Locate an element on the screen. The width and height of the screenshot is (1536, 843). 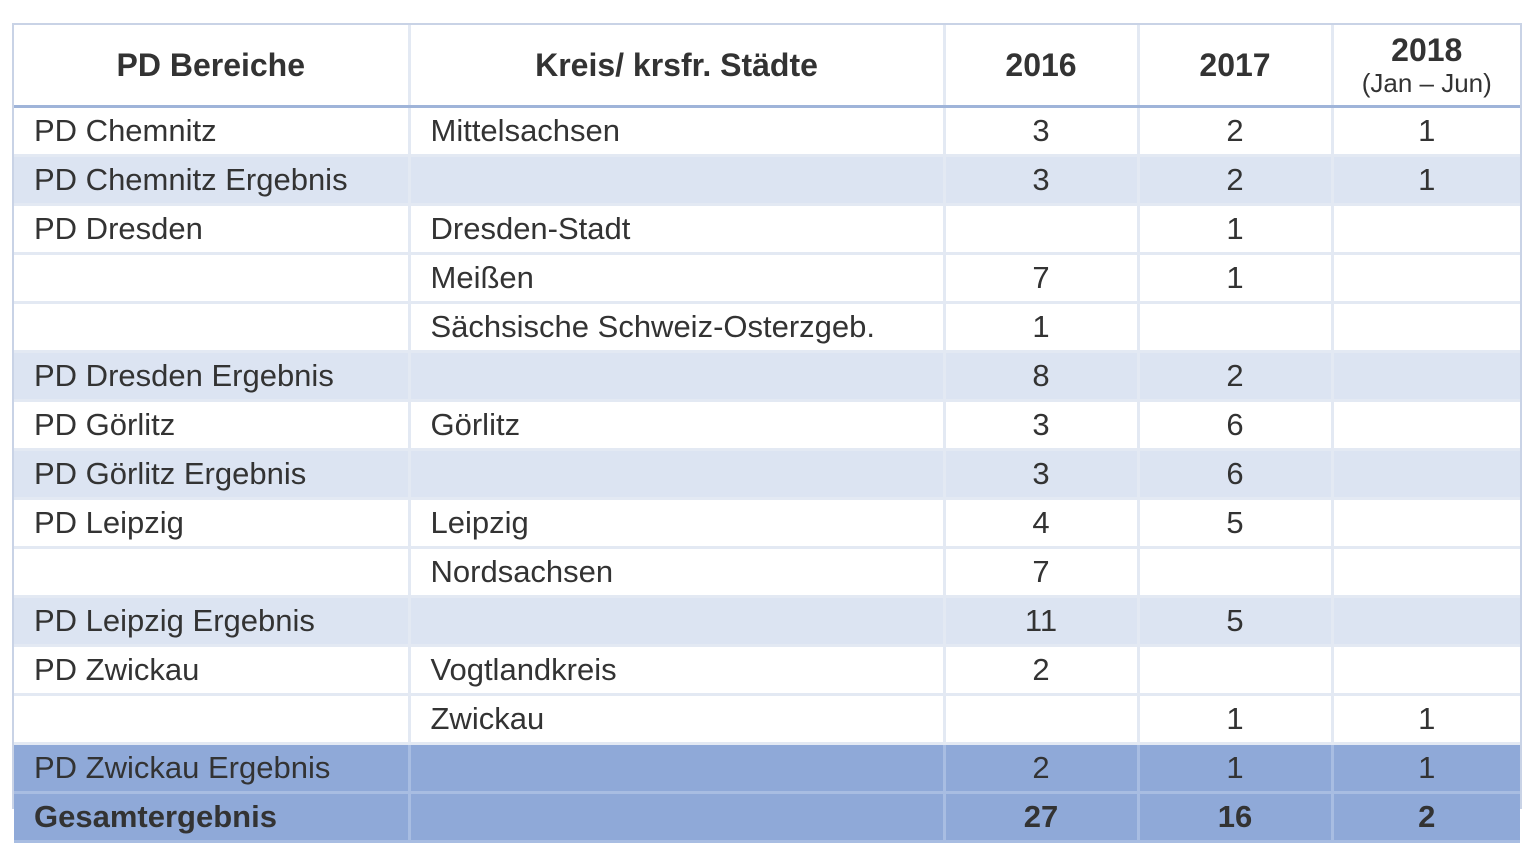
header-pd-bereiche: PD Bereiche is located at coordinates (212, 66).